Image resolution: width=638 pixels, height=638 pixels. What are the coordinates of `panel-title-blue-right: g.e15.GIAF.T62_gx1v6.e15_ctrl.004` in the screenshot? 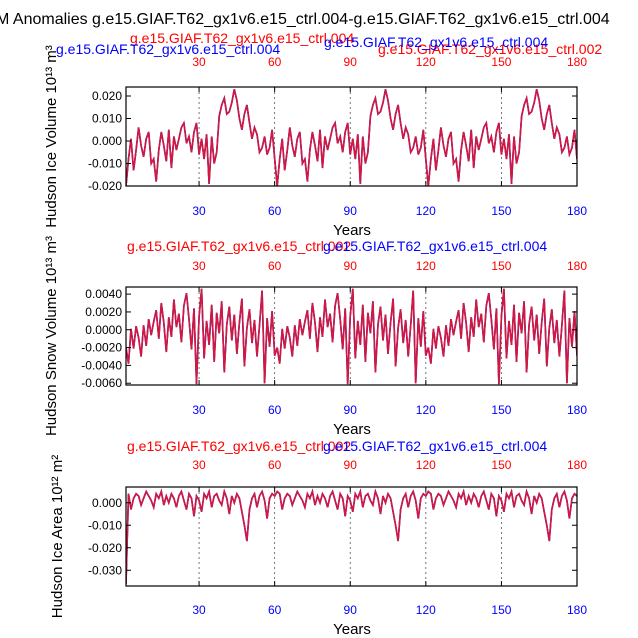 It's located at (436, 42).